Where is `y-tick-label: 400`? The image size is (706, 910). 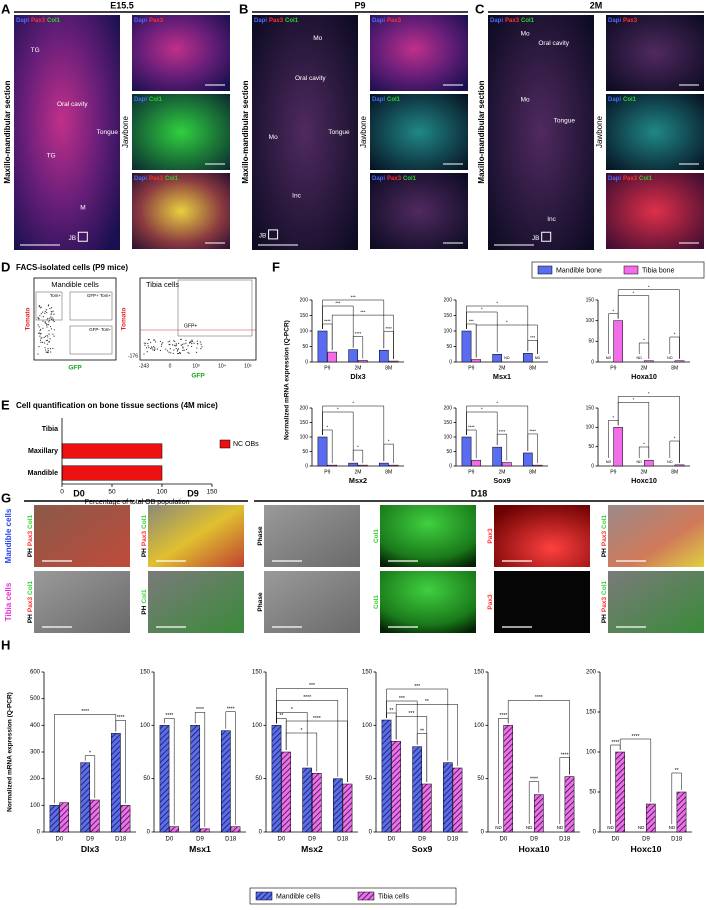
y-tick-label: 400 is located at coordinates (35, 726).